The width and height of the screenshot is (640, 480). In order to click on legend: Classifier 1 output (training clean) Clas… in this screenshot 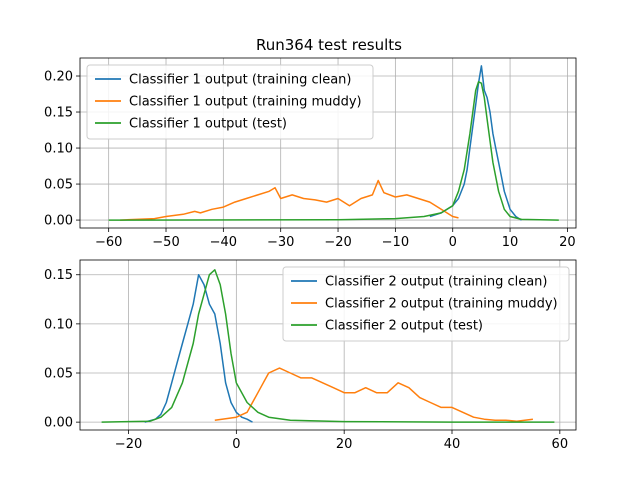, I will do `click(230, 102)`.